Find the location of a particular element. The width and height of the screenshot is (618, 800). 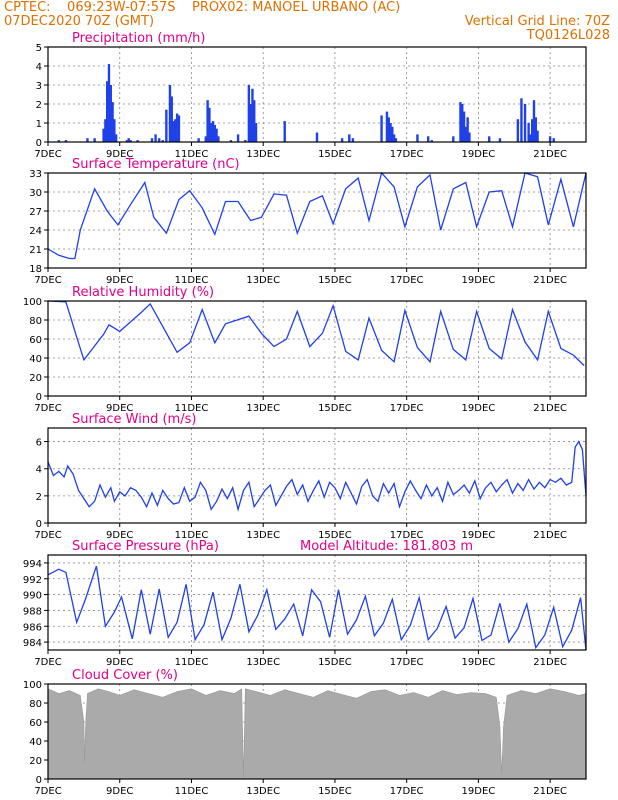

cloud-title: Cloud Cover (%) is located at coordinates (125, 675).